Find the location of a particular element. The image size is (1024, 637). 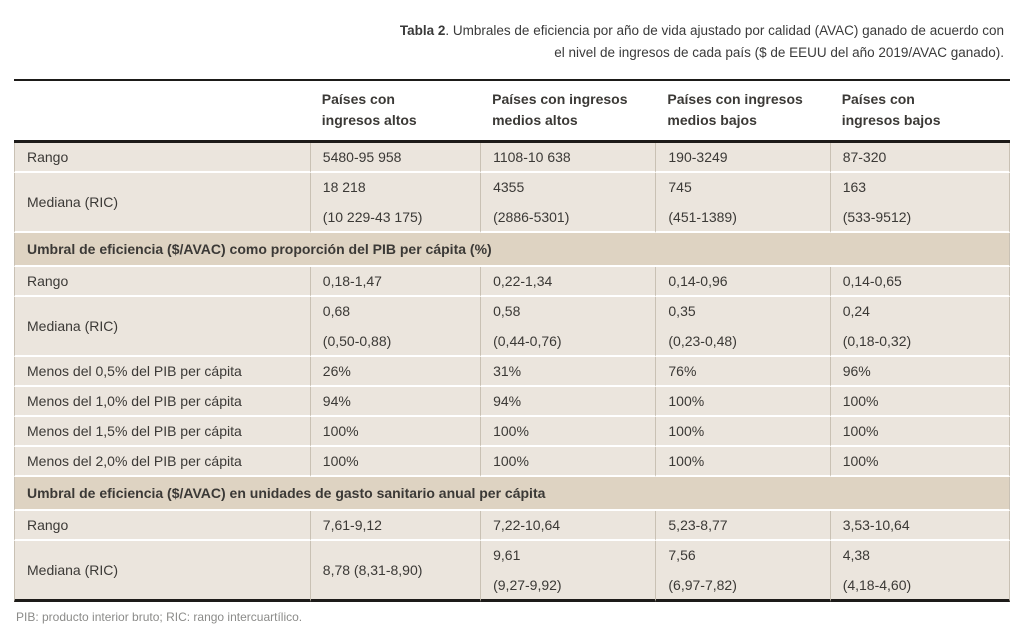

cell-line: (0,44-0,76) is located at coordinates (527, 340).